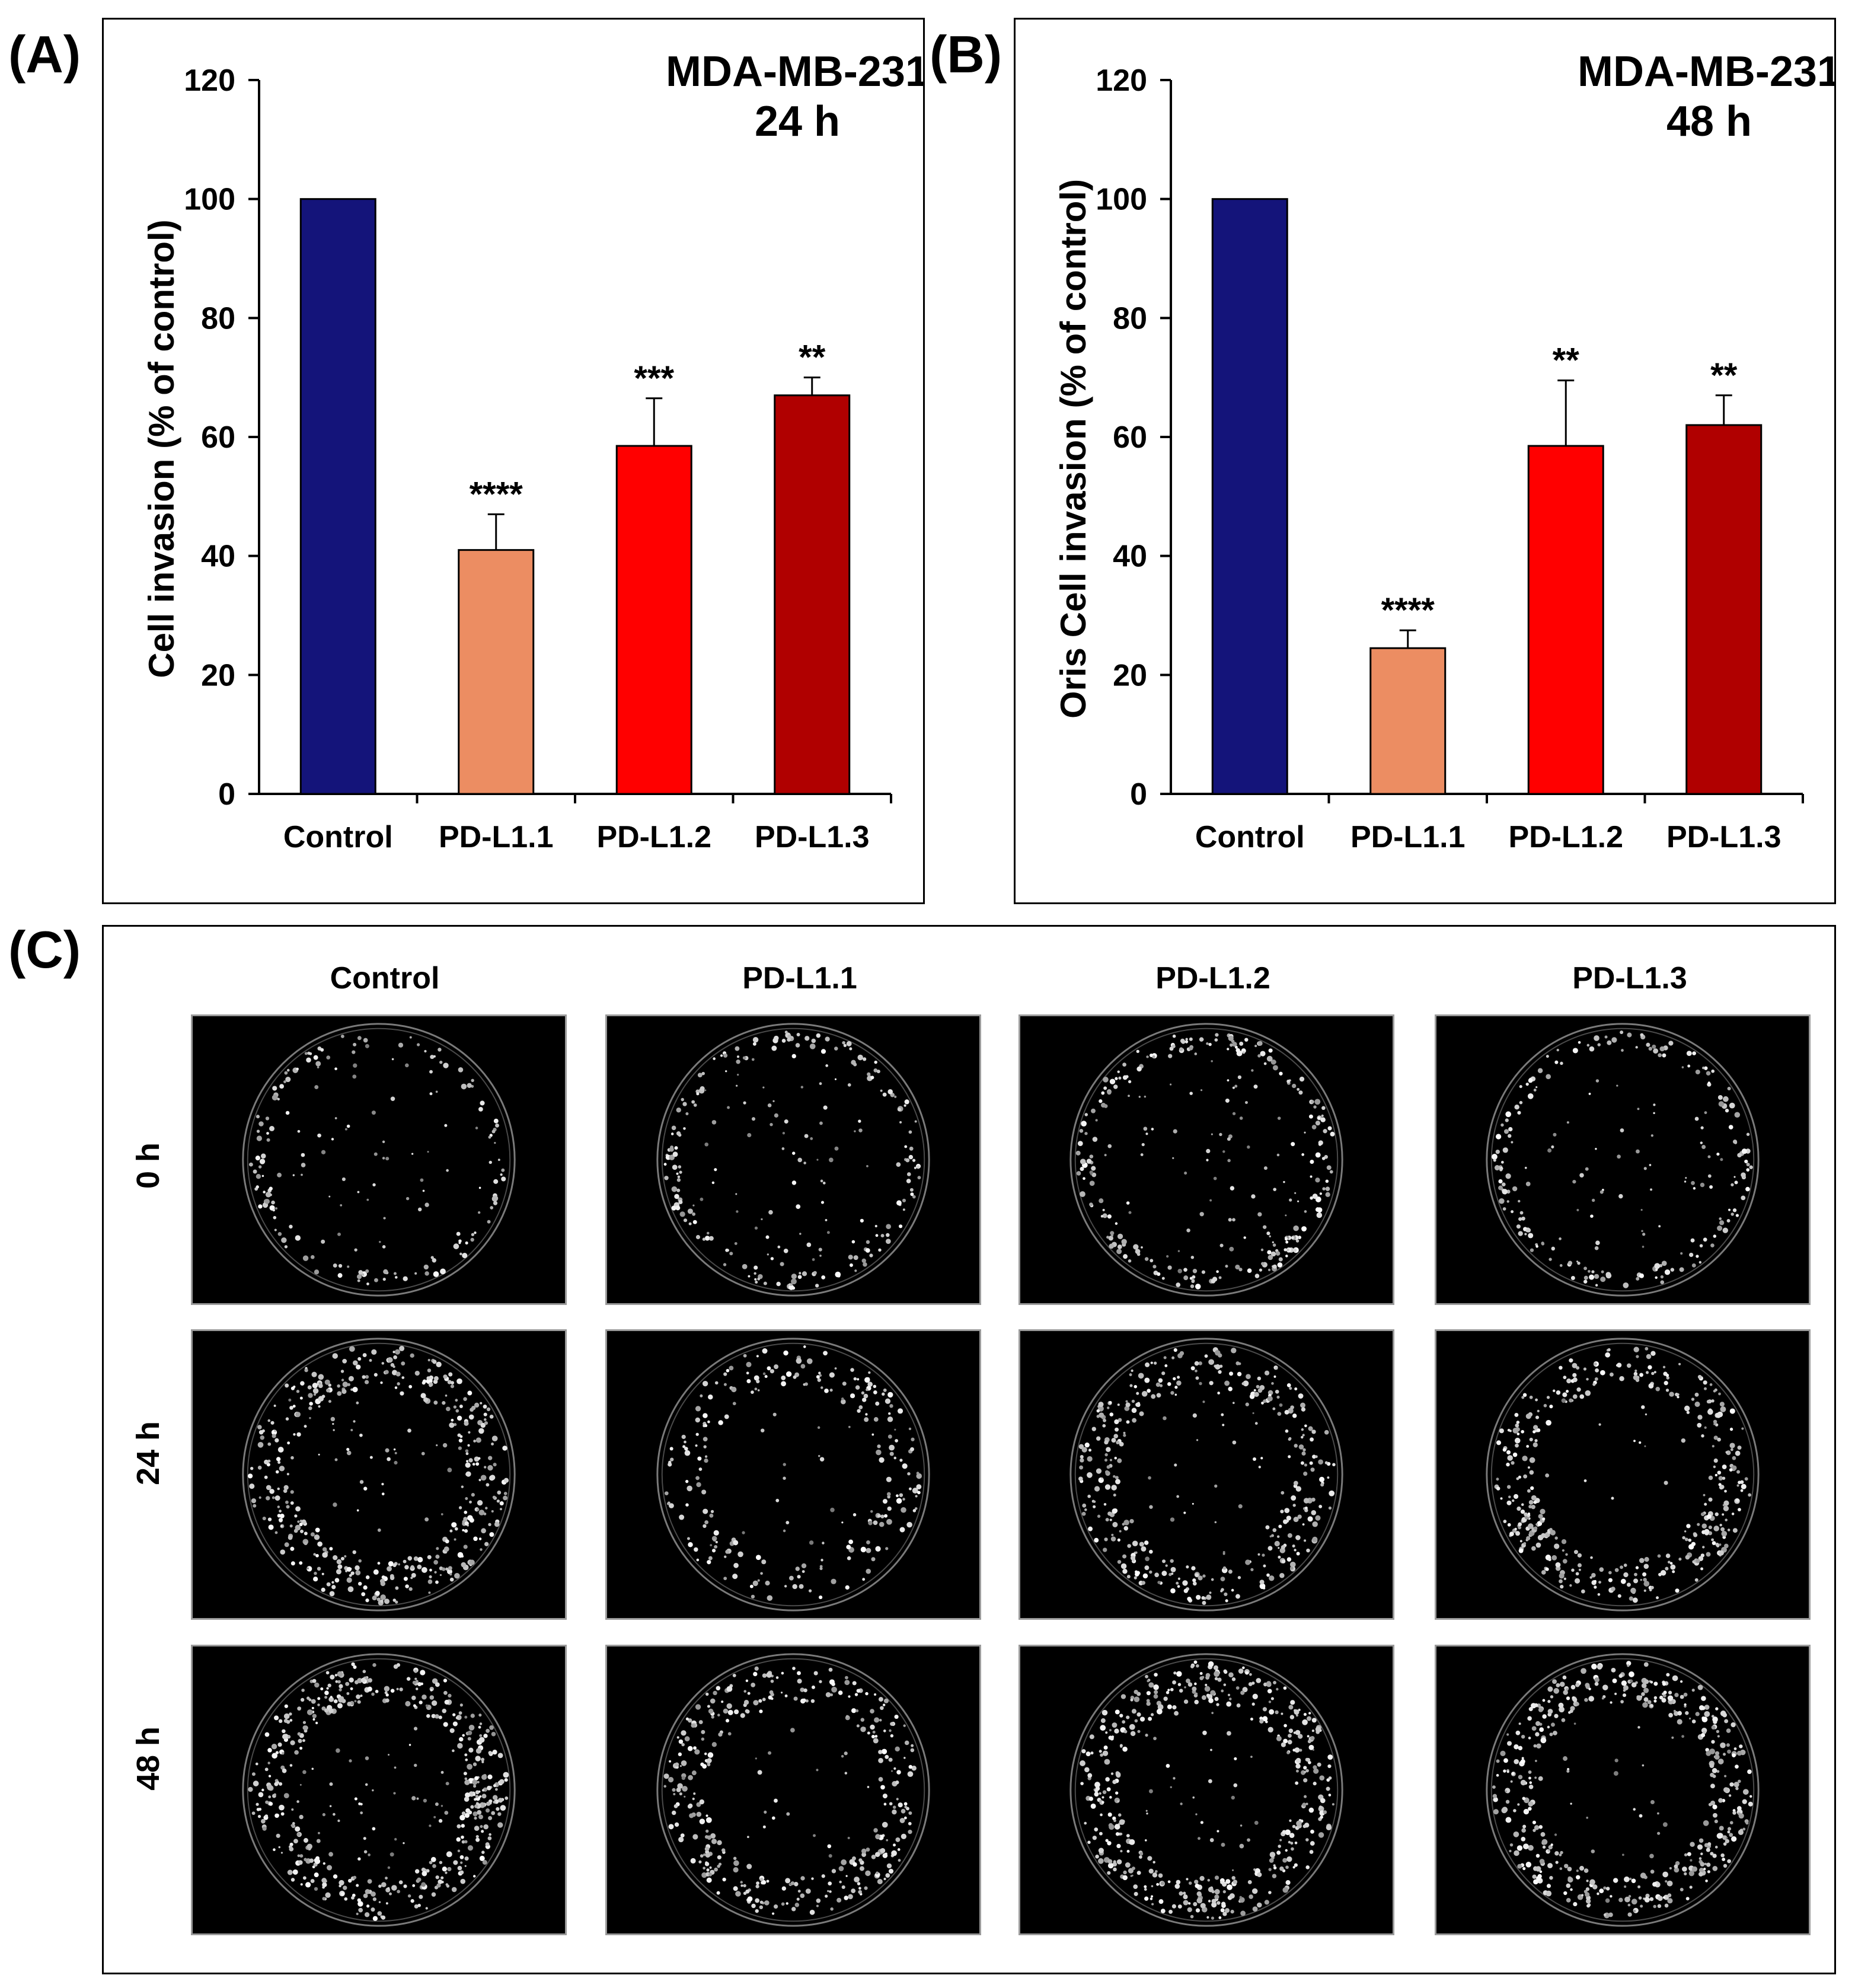  Describe the element at coordinates (966, 55) in the screenshot. I see `panel-label-b: (B)` at that location.